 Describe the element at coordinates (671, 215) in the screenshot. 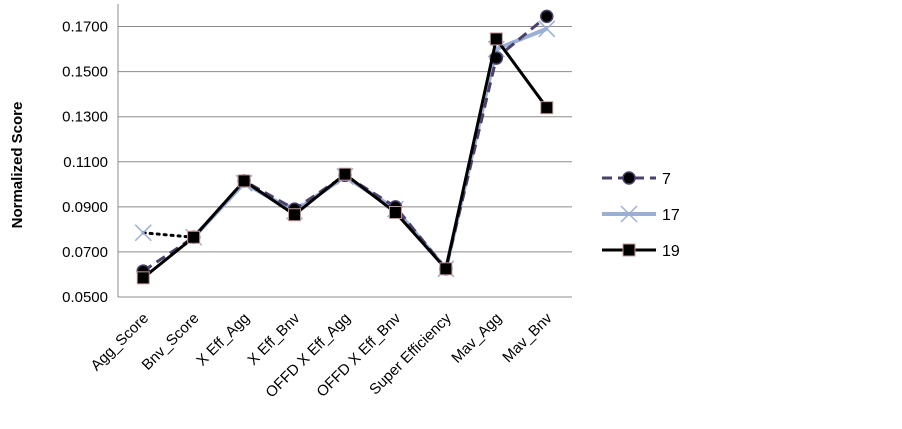

I see `legend-label: 17` at that location.